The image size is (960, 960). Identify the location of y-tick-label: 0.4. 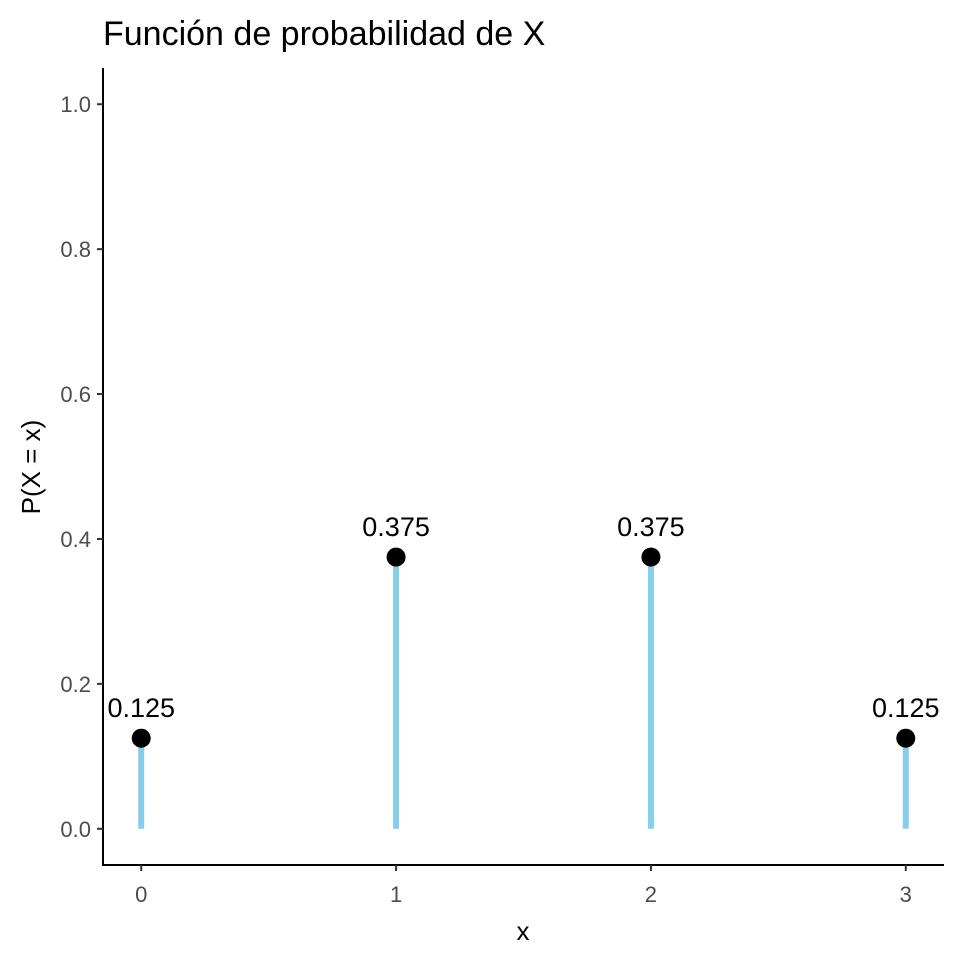
(75, 539).